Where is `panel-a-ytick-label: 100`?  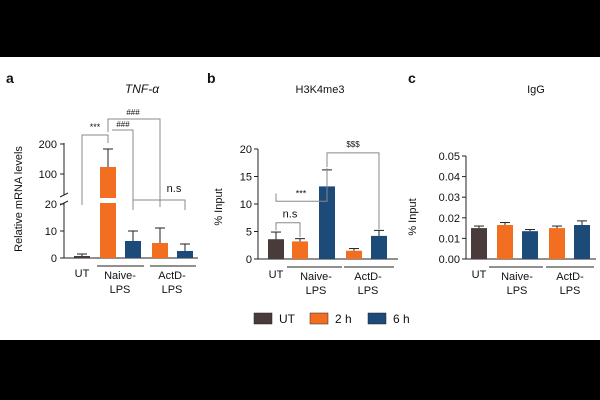 panel-a-ytick-label: 100 is located at coordinates (48, 175).